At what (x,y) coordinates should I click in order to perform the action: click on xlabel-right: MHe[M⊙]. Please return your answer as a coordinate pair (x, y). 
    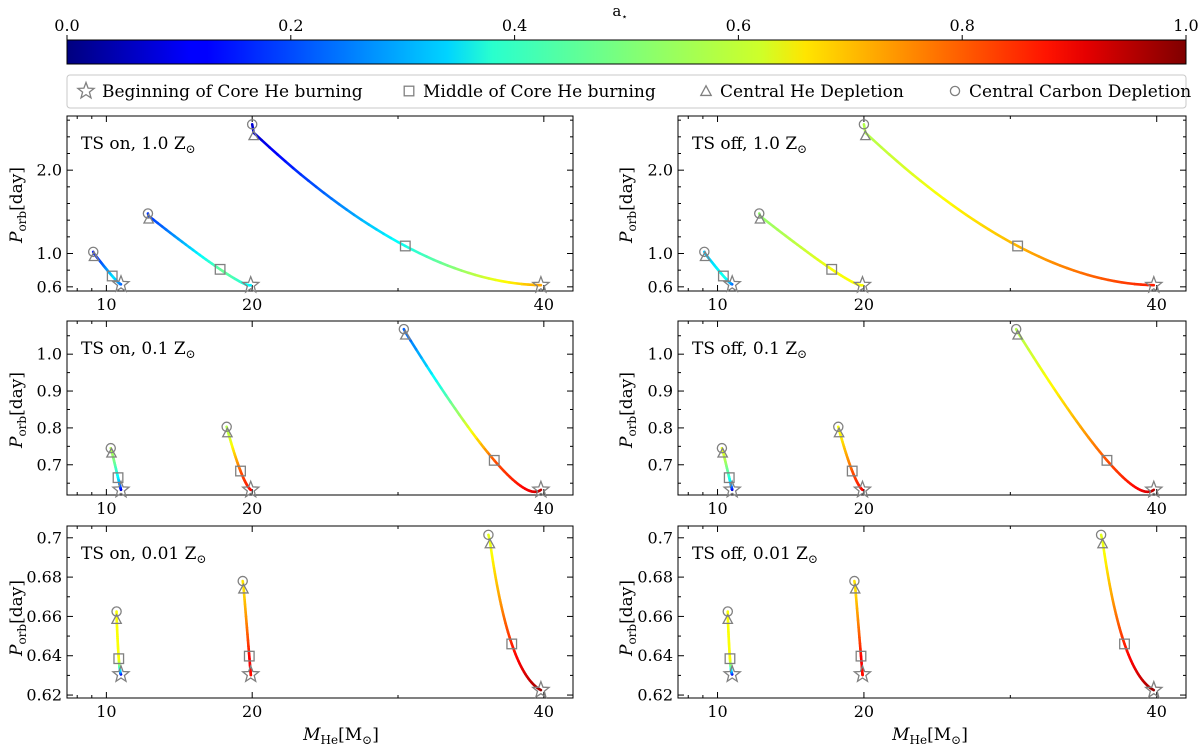
    Looking at the image, I should click on (929, 736).